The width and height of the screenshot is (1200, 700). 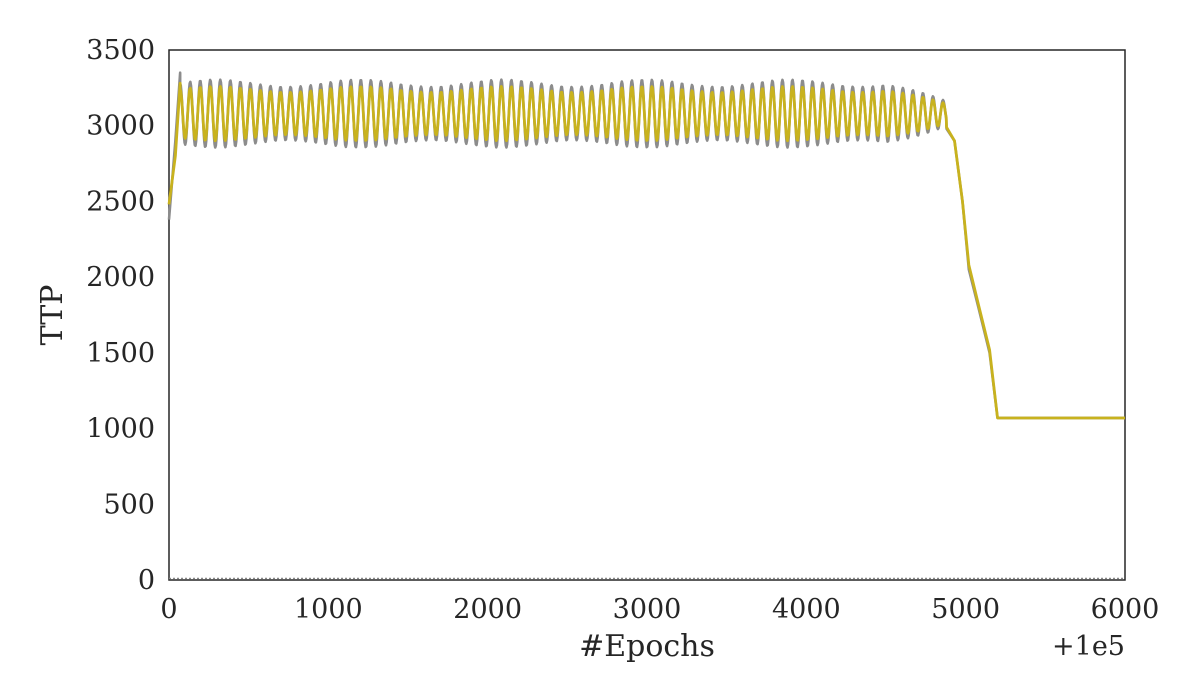 What do you see at coordinates (120, 353) in the screenshot?
I see `y-tick-label: 1500` at bounding box center [120, 353].